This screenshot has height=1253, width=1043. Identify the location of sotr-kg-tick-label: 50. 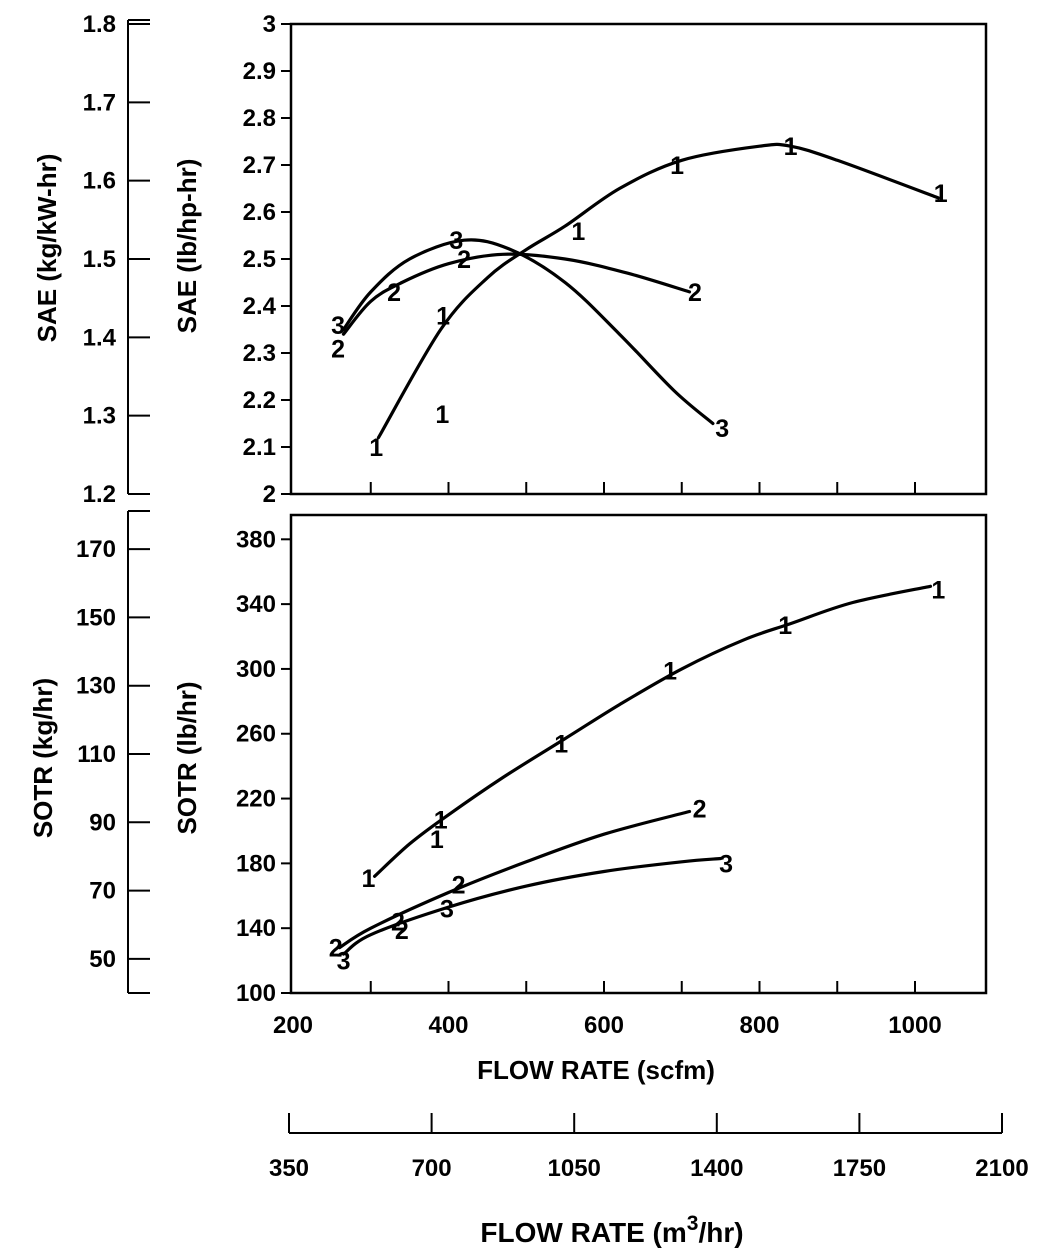
(102, 959).